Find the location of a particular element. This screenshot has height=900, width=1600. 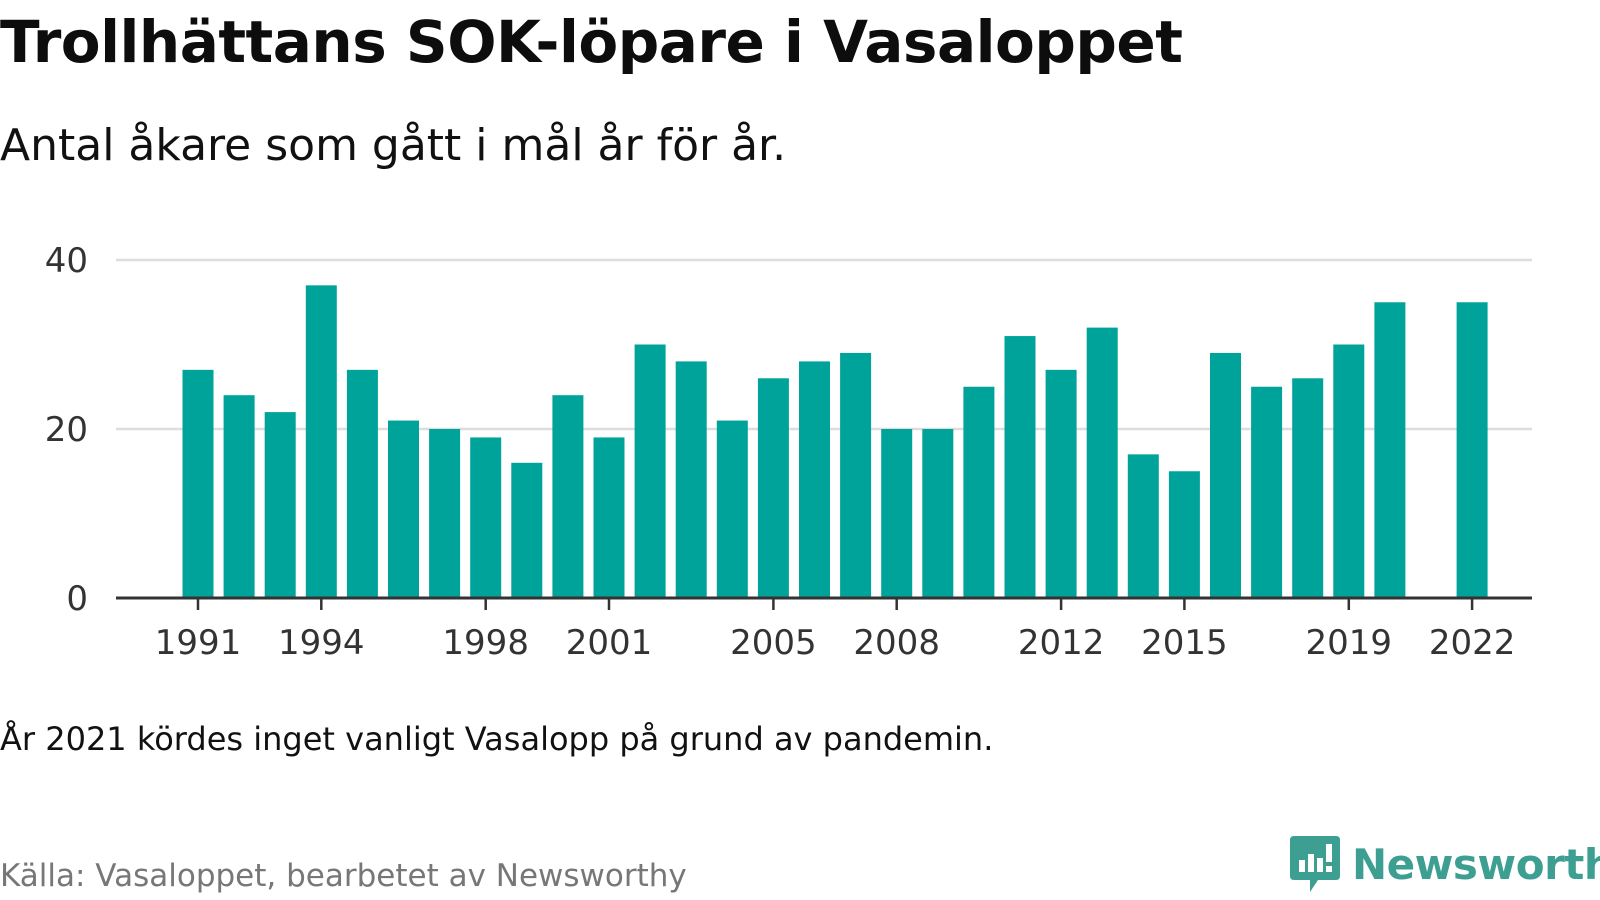

y-tick-label: 40 is located at coordinates (66, 261).